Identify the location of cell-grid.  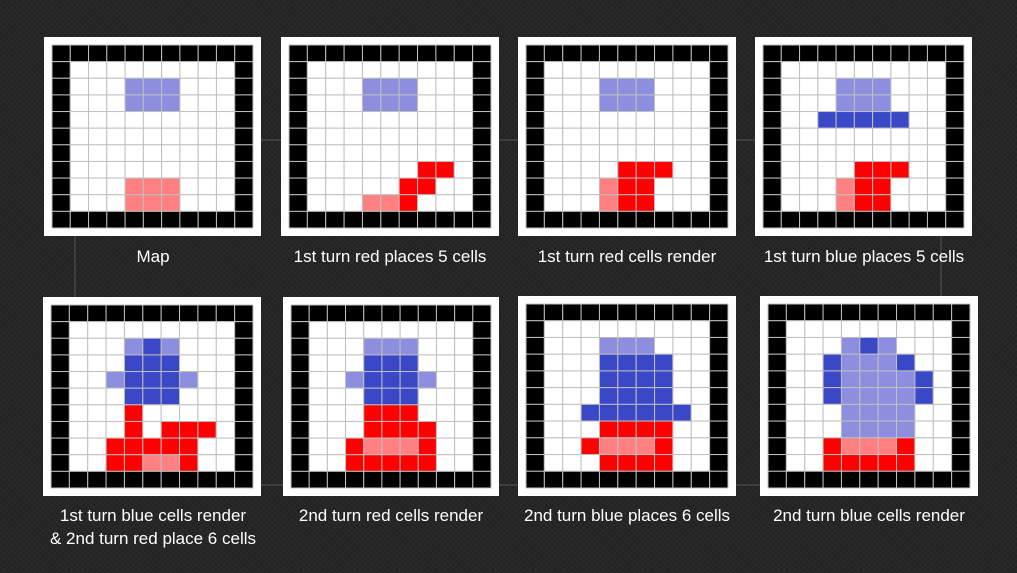
(390, 136).